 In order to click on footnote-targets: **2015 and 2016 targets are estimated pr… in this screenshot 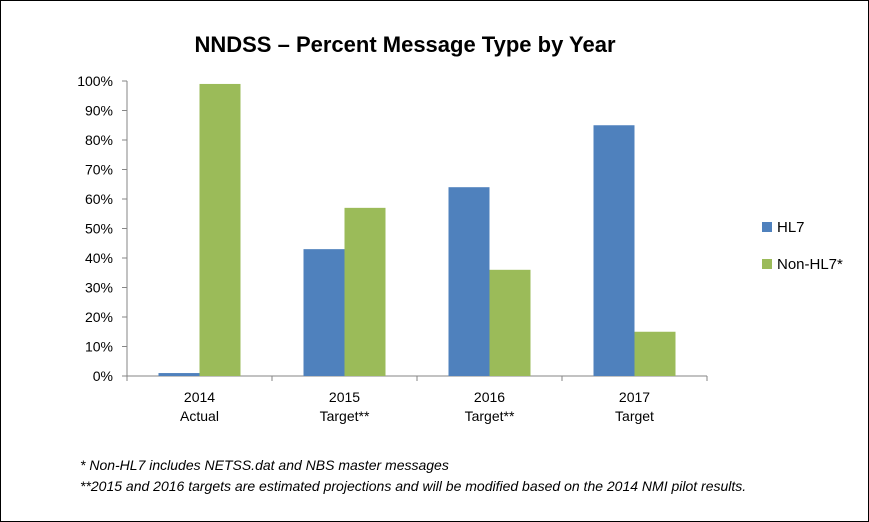, I will do `click(413, 486)`.